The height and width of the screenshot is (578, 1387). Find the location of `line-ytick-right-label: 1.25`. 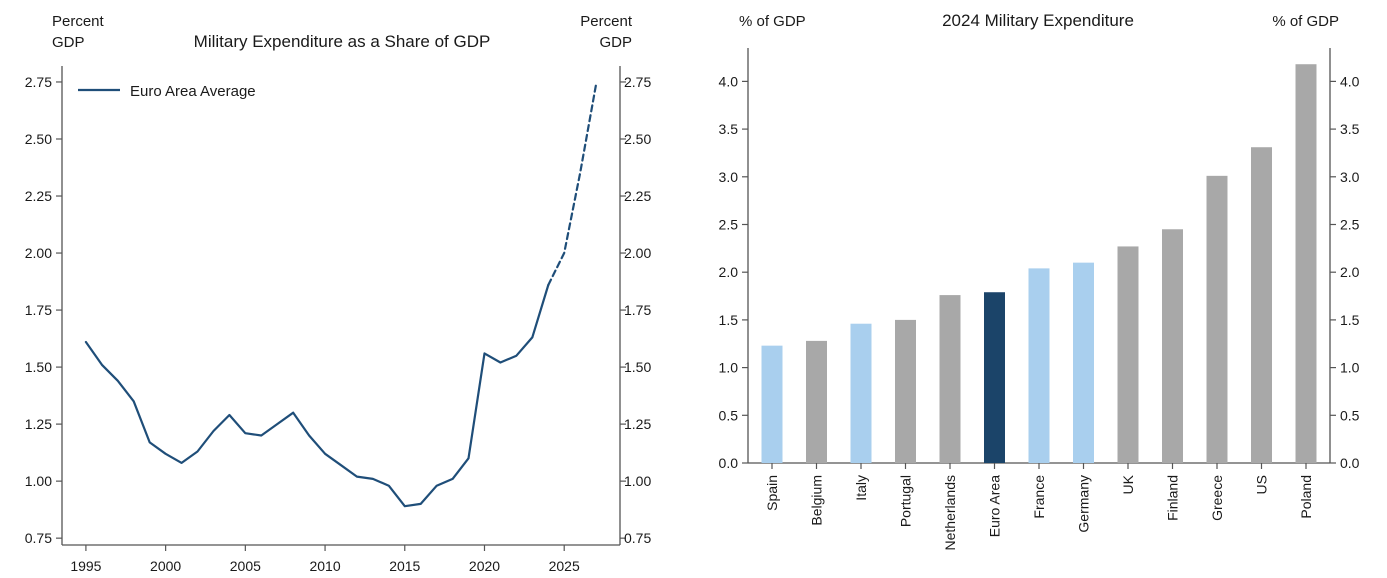

line-ytick-right-label: 1.25 is located at coordinates (637, 424).